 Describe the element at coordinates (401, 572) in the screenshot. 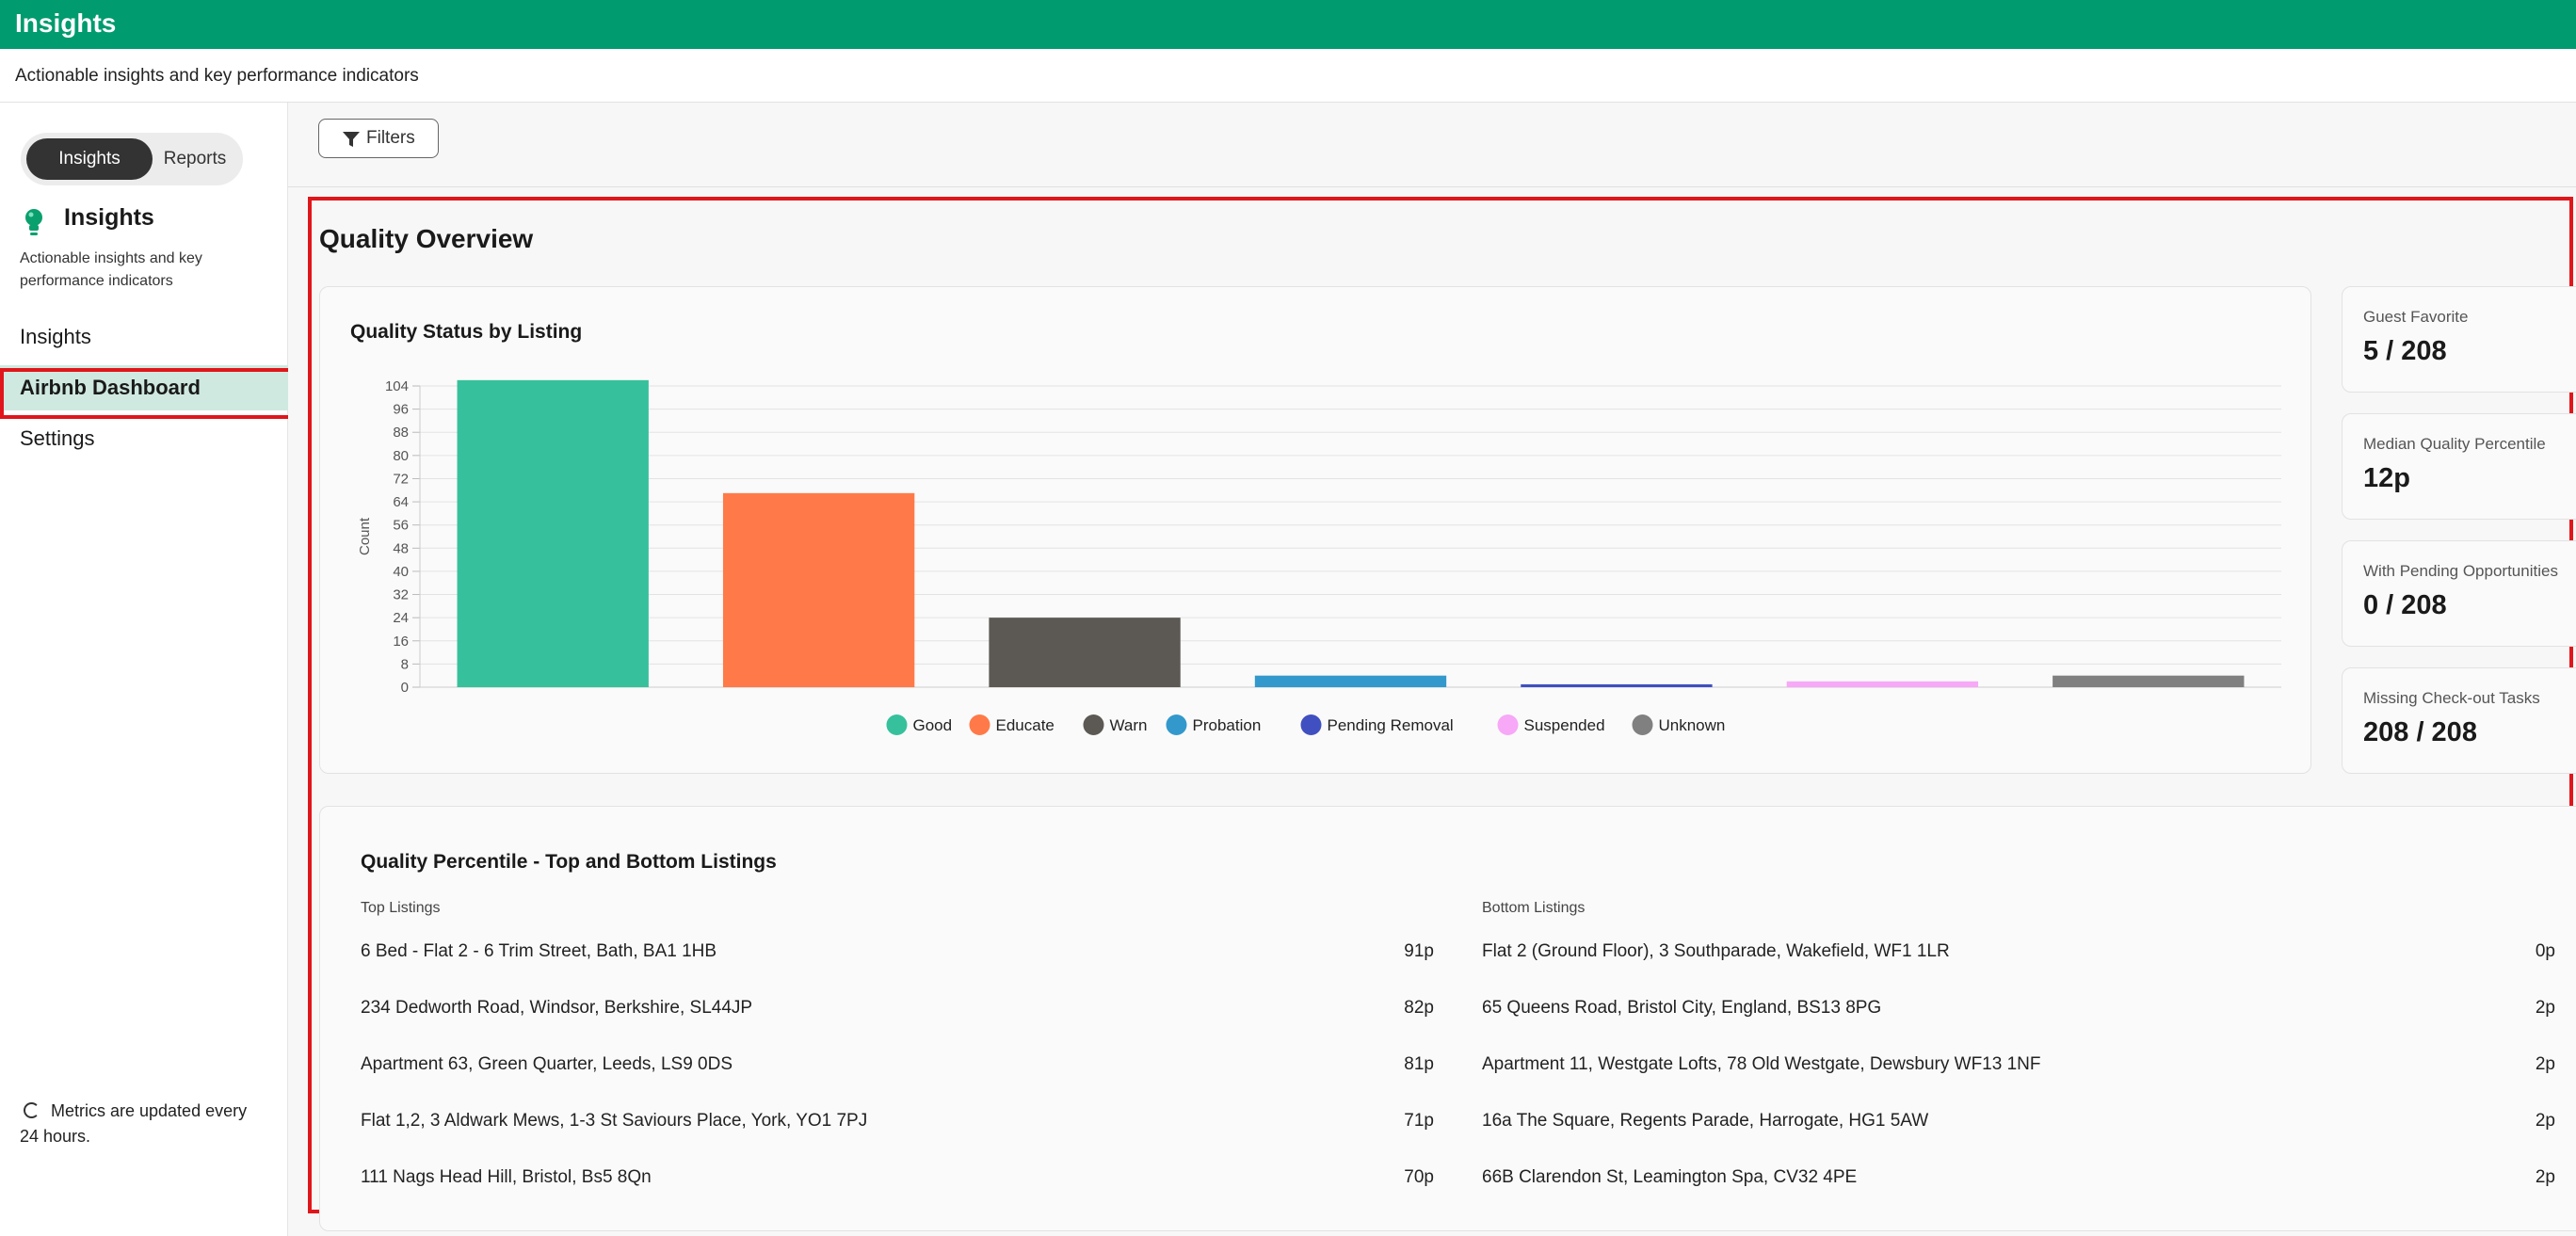

I see `y-tick-label: 40` at that location.